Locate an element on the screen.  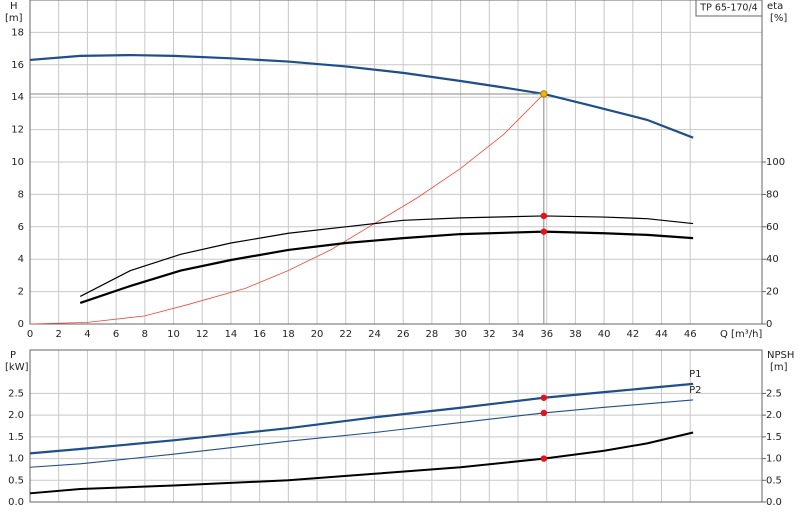
x-tick-label: 46 is located at coordinates (690, 334).